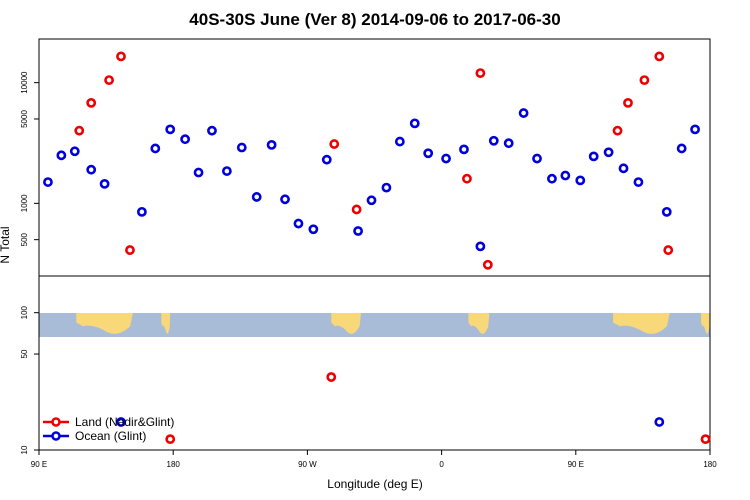  I want to click on legend-entry-land: Land (Nadir&Glint), so click(108, 422).